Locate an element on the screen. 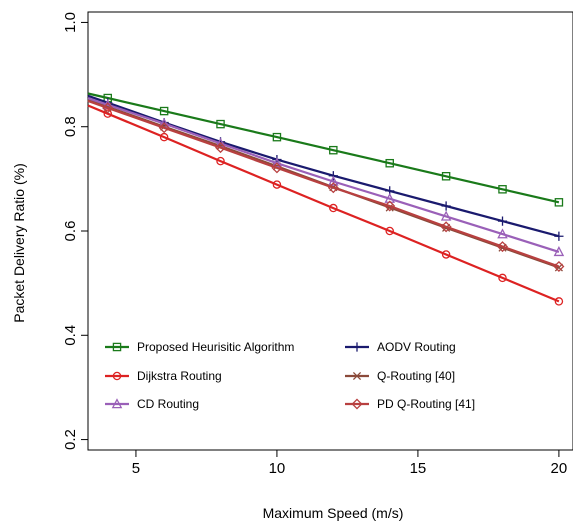 The width and height of the screenshot is (573, 521). legend-item: AODV Routing is located at coordinates (400, 347).